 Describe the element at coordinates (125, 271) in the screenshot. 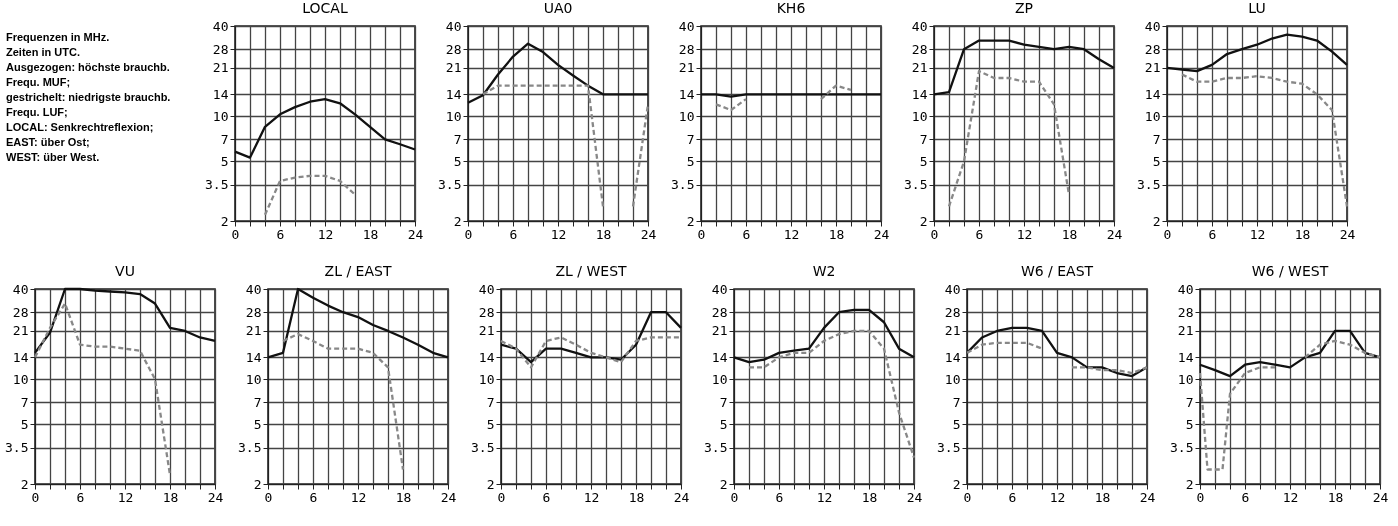

I see `chart-title: VU` at that location.